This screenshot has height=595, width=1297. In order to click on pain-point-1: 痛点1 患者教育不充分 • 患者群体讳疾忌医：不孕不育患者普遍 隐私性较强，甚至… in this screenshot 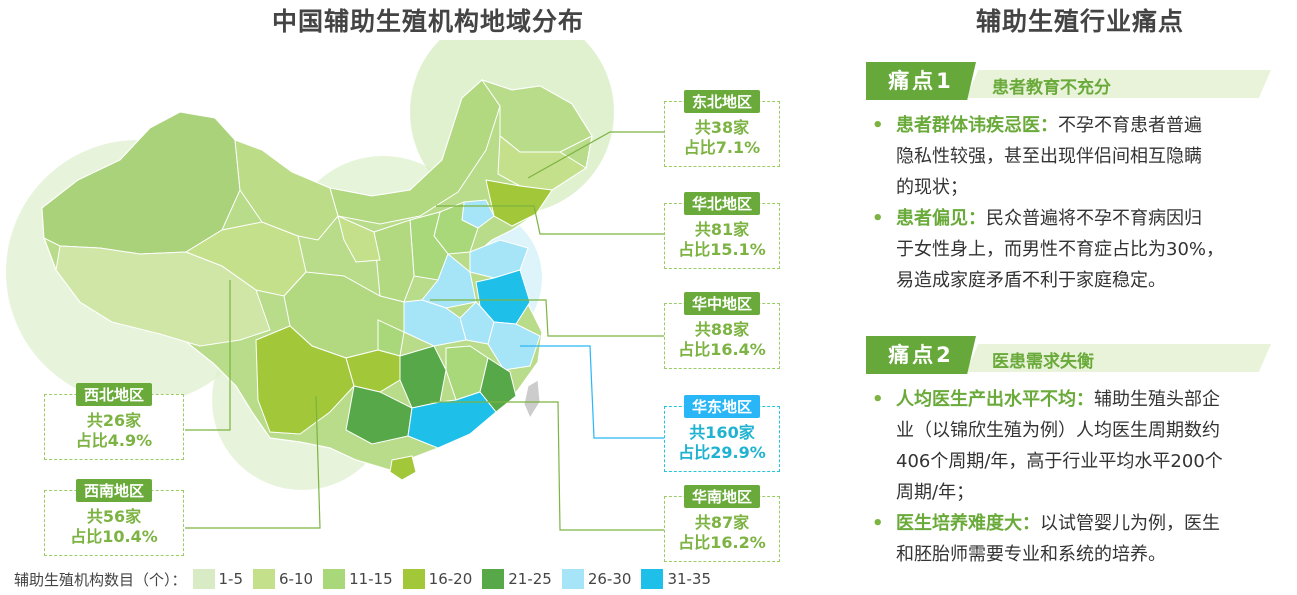, I will do `click(1071, 179)`.